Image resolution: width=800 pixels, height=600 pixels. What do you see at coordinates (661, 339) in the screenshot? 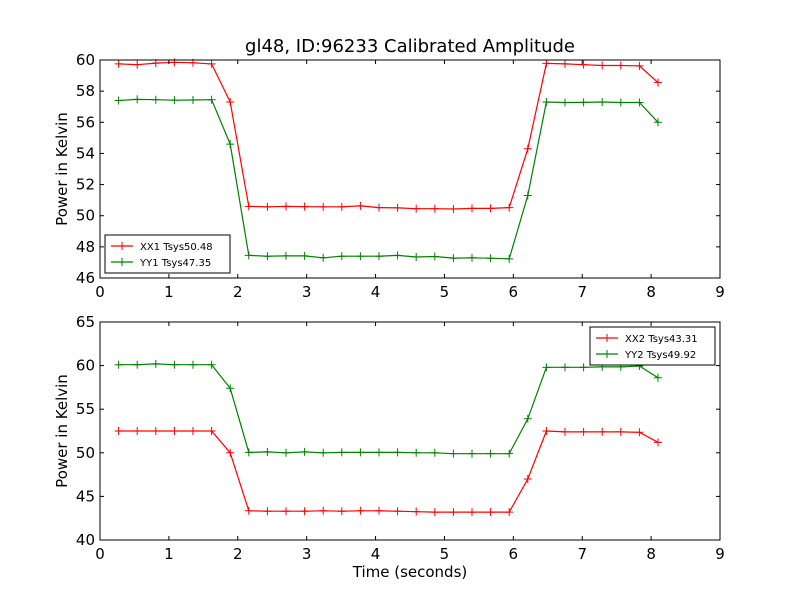
I see `legend-label: XX2 Tsys43.31` at bounding box center [661, 339].